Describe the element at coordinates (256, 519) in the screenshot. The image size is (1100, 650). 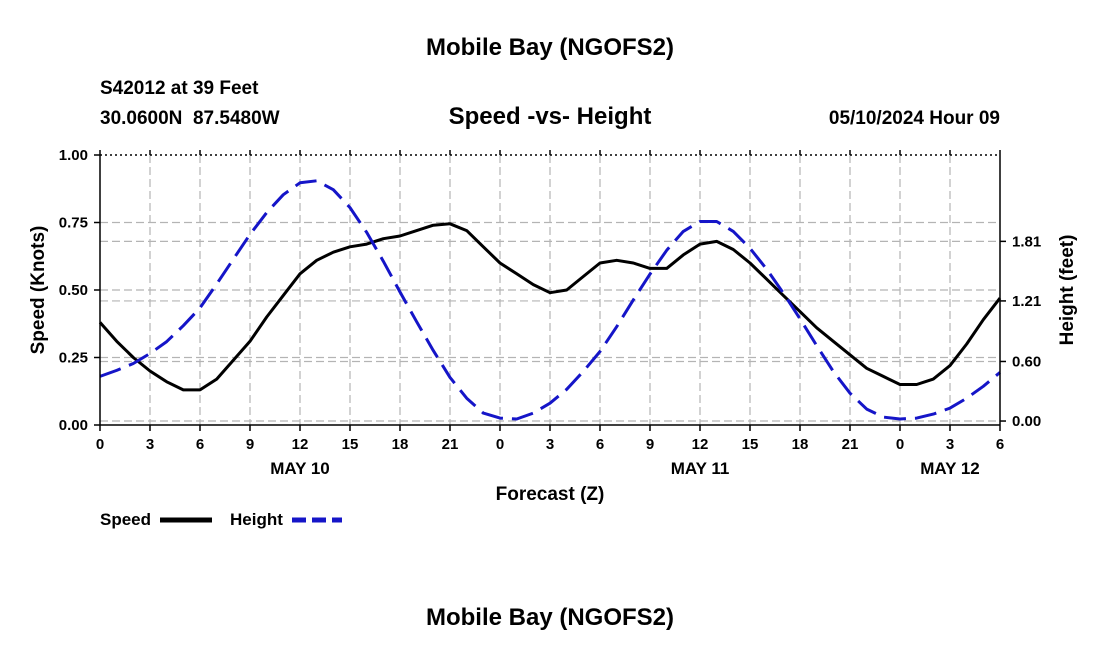
I see `legend-height-label: Height` at that location.